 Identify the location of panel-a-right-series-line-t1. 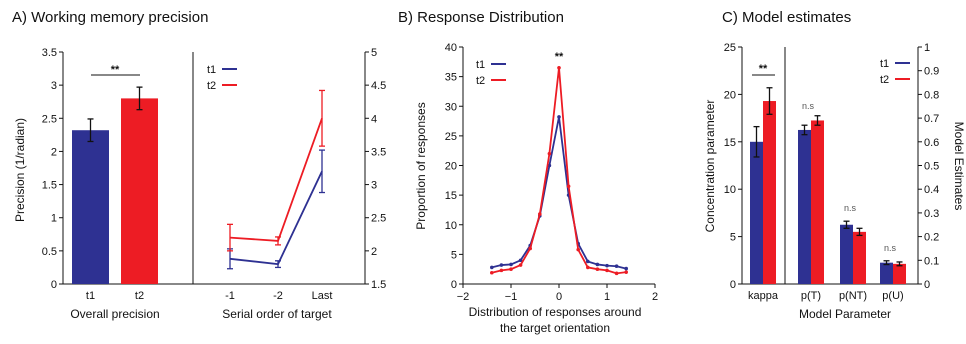
(276, 218).